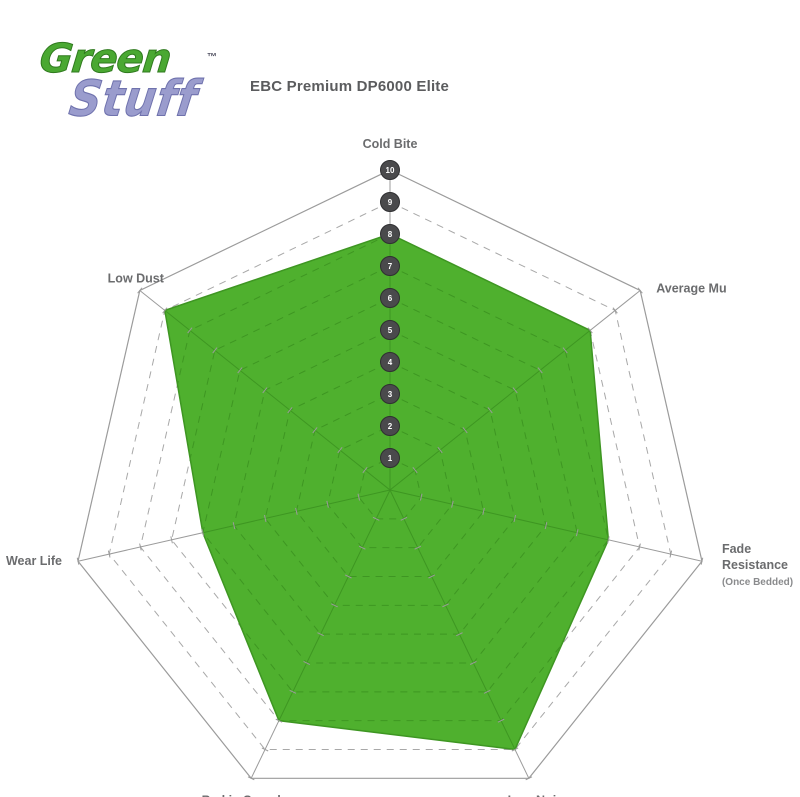  Describe the element at coordinates (241, 795) in the screenshot. I see `axis-label-bed-in-speed: Bed in Speed` at that location.